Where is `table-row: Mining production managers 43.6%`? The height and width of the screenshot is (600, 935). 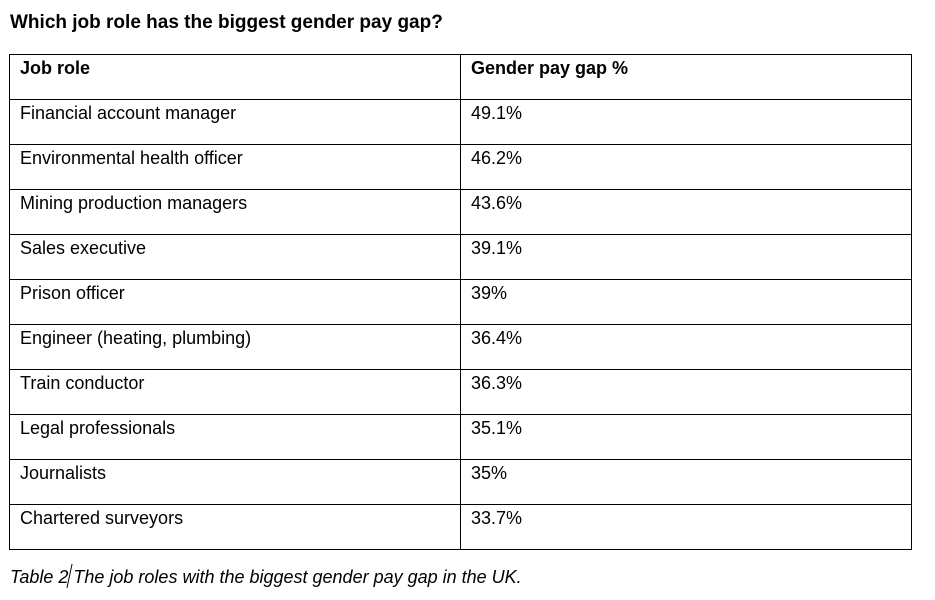 table-row: Mining production managers 43.6% is located at coordinates (460, 212).